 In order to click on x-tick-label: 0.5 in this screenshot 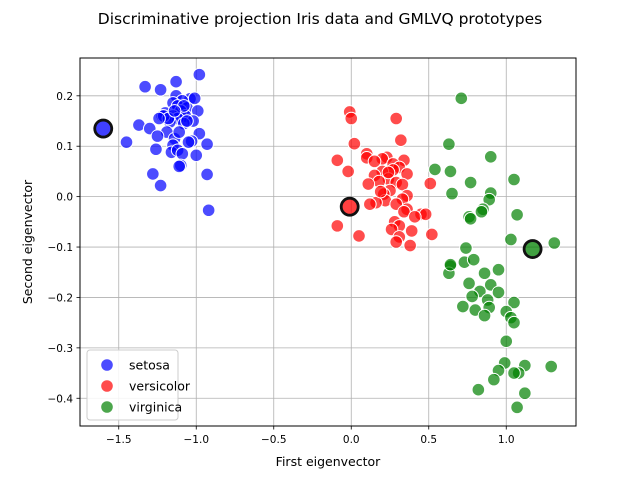, I will do `click(428, 440)`.